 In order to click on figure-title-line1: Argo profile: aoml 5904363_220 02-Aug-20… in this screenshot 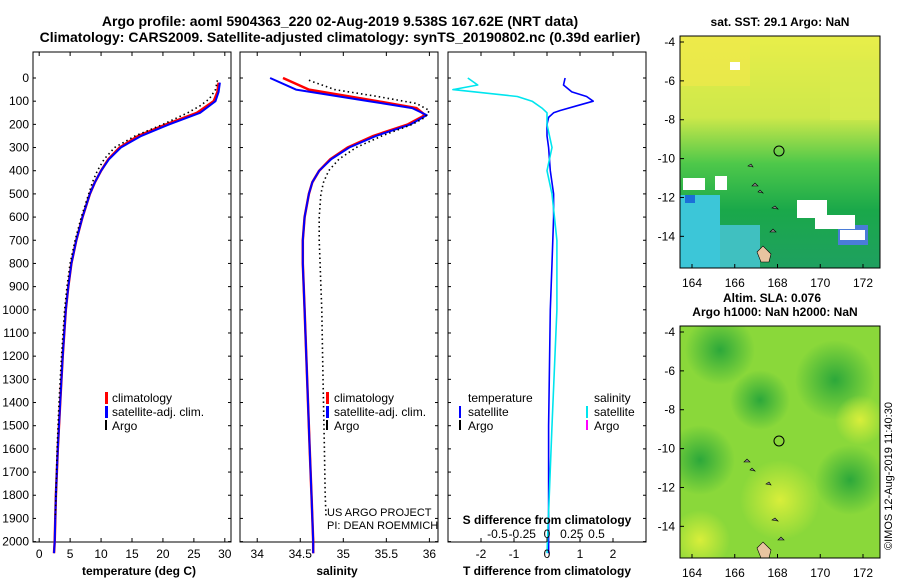, I will do `click(340, 21)`.